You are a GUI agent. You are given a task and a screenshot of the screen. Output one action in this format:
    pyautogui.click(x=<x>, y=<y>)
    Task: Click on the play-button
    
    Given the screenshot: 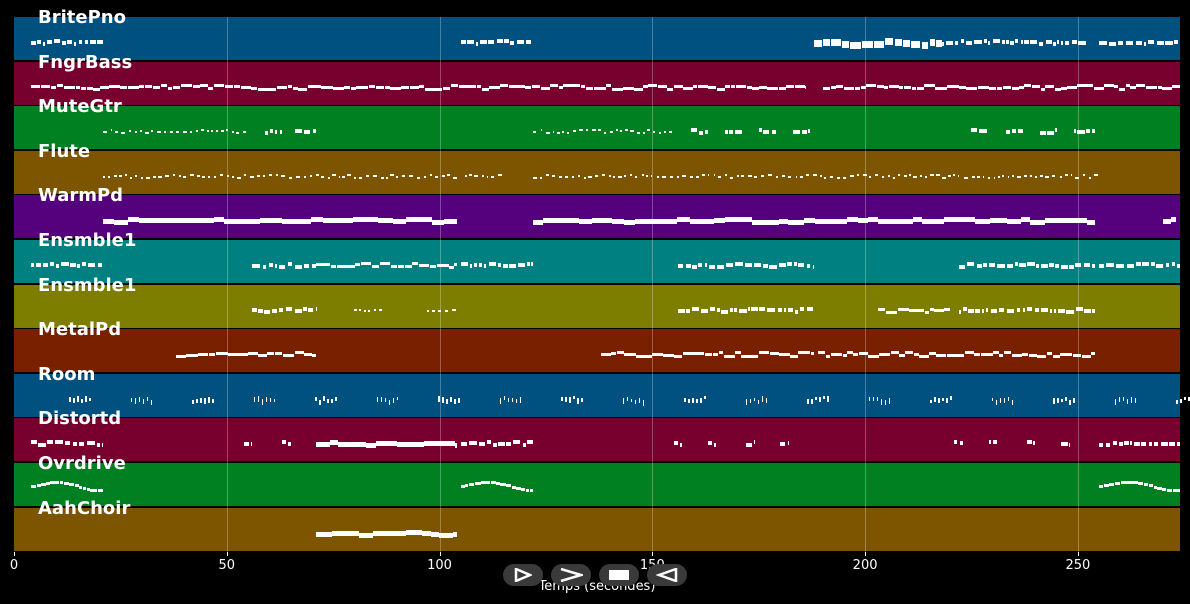 What is the action you would take?
    pyautogui.click(x=523, y=575)
    